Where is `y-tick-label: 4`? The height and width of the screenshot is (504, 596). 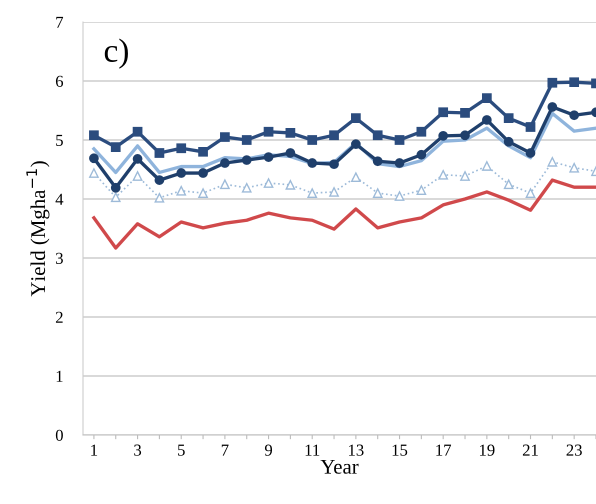
y-tick-label: 4 is located at coordinates (60, 199).